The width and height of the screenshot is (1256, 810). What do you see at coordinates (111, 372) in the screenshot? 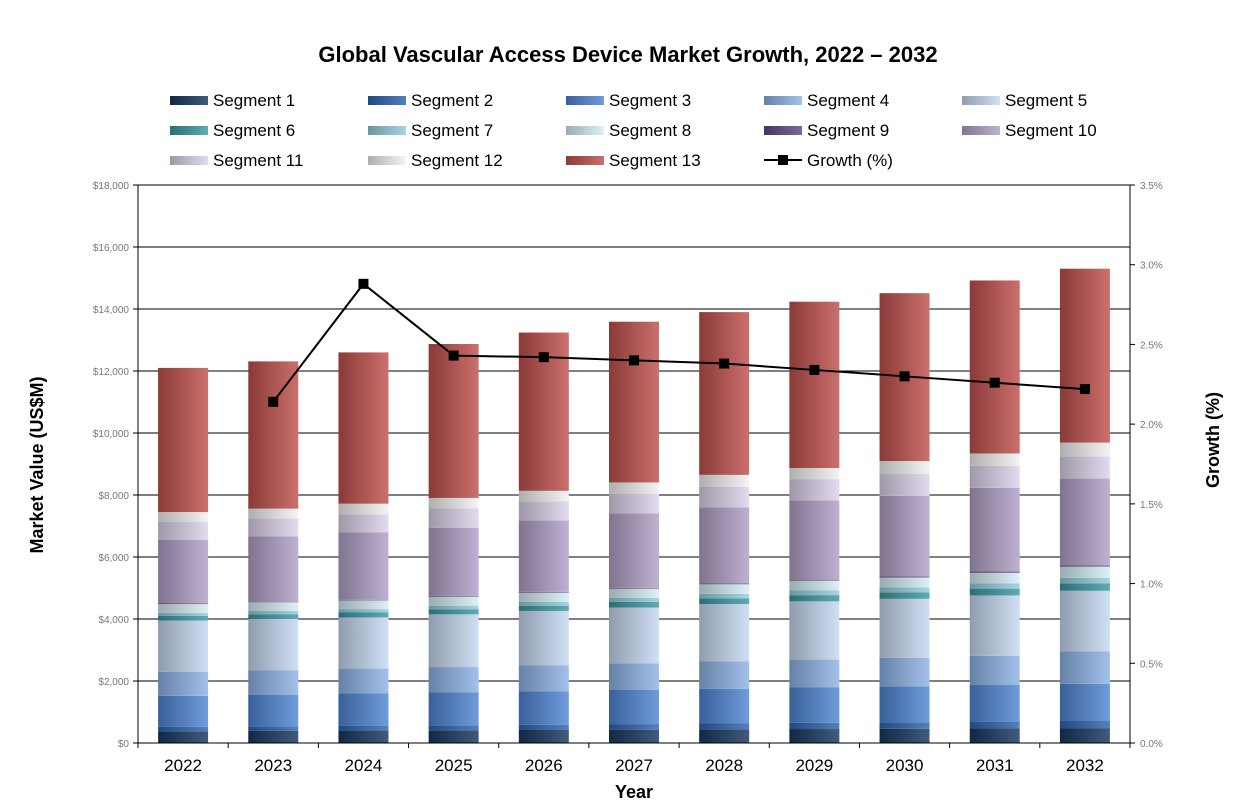
I see `y-tick-label: $12,000` at bounding box center [111, 372].